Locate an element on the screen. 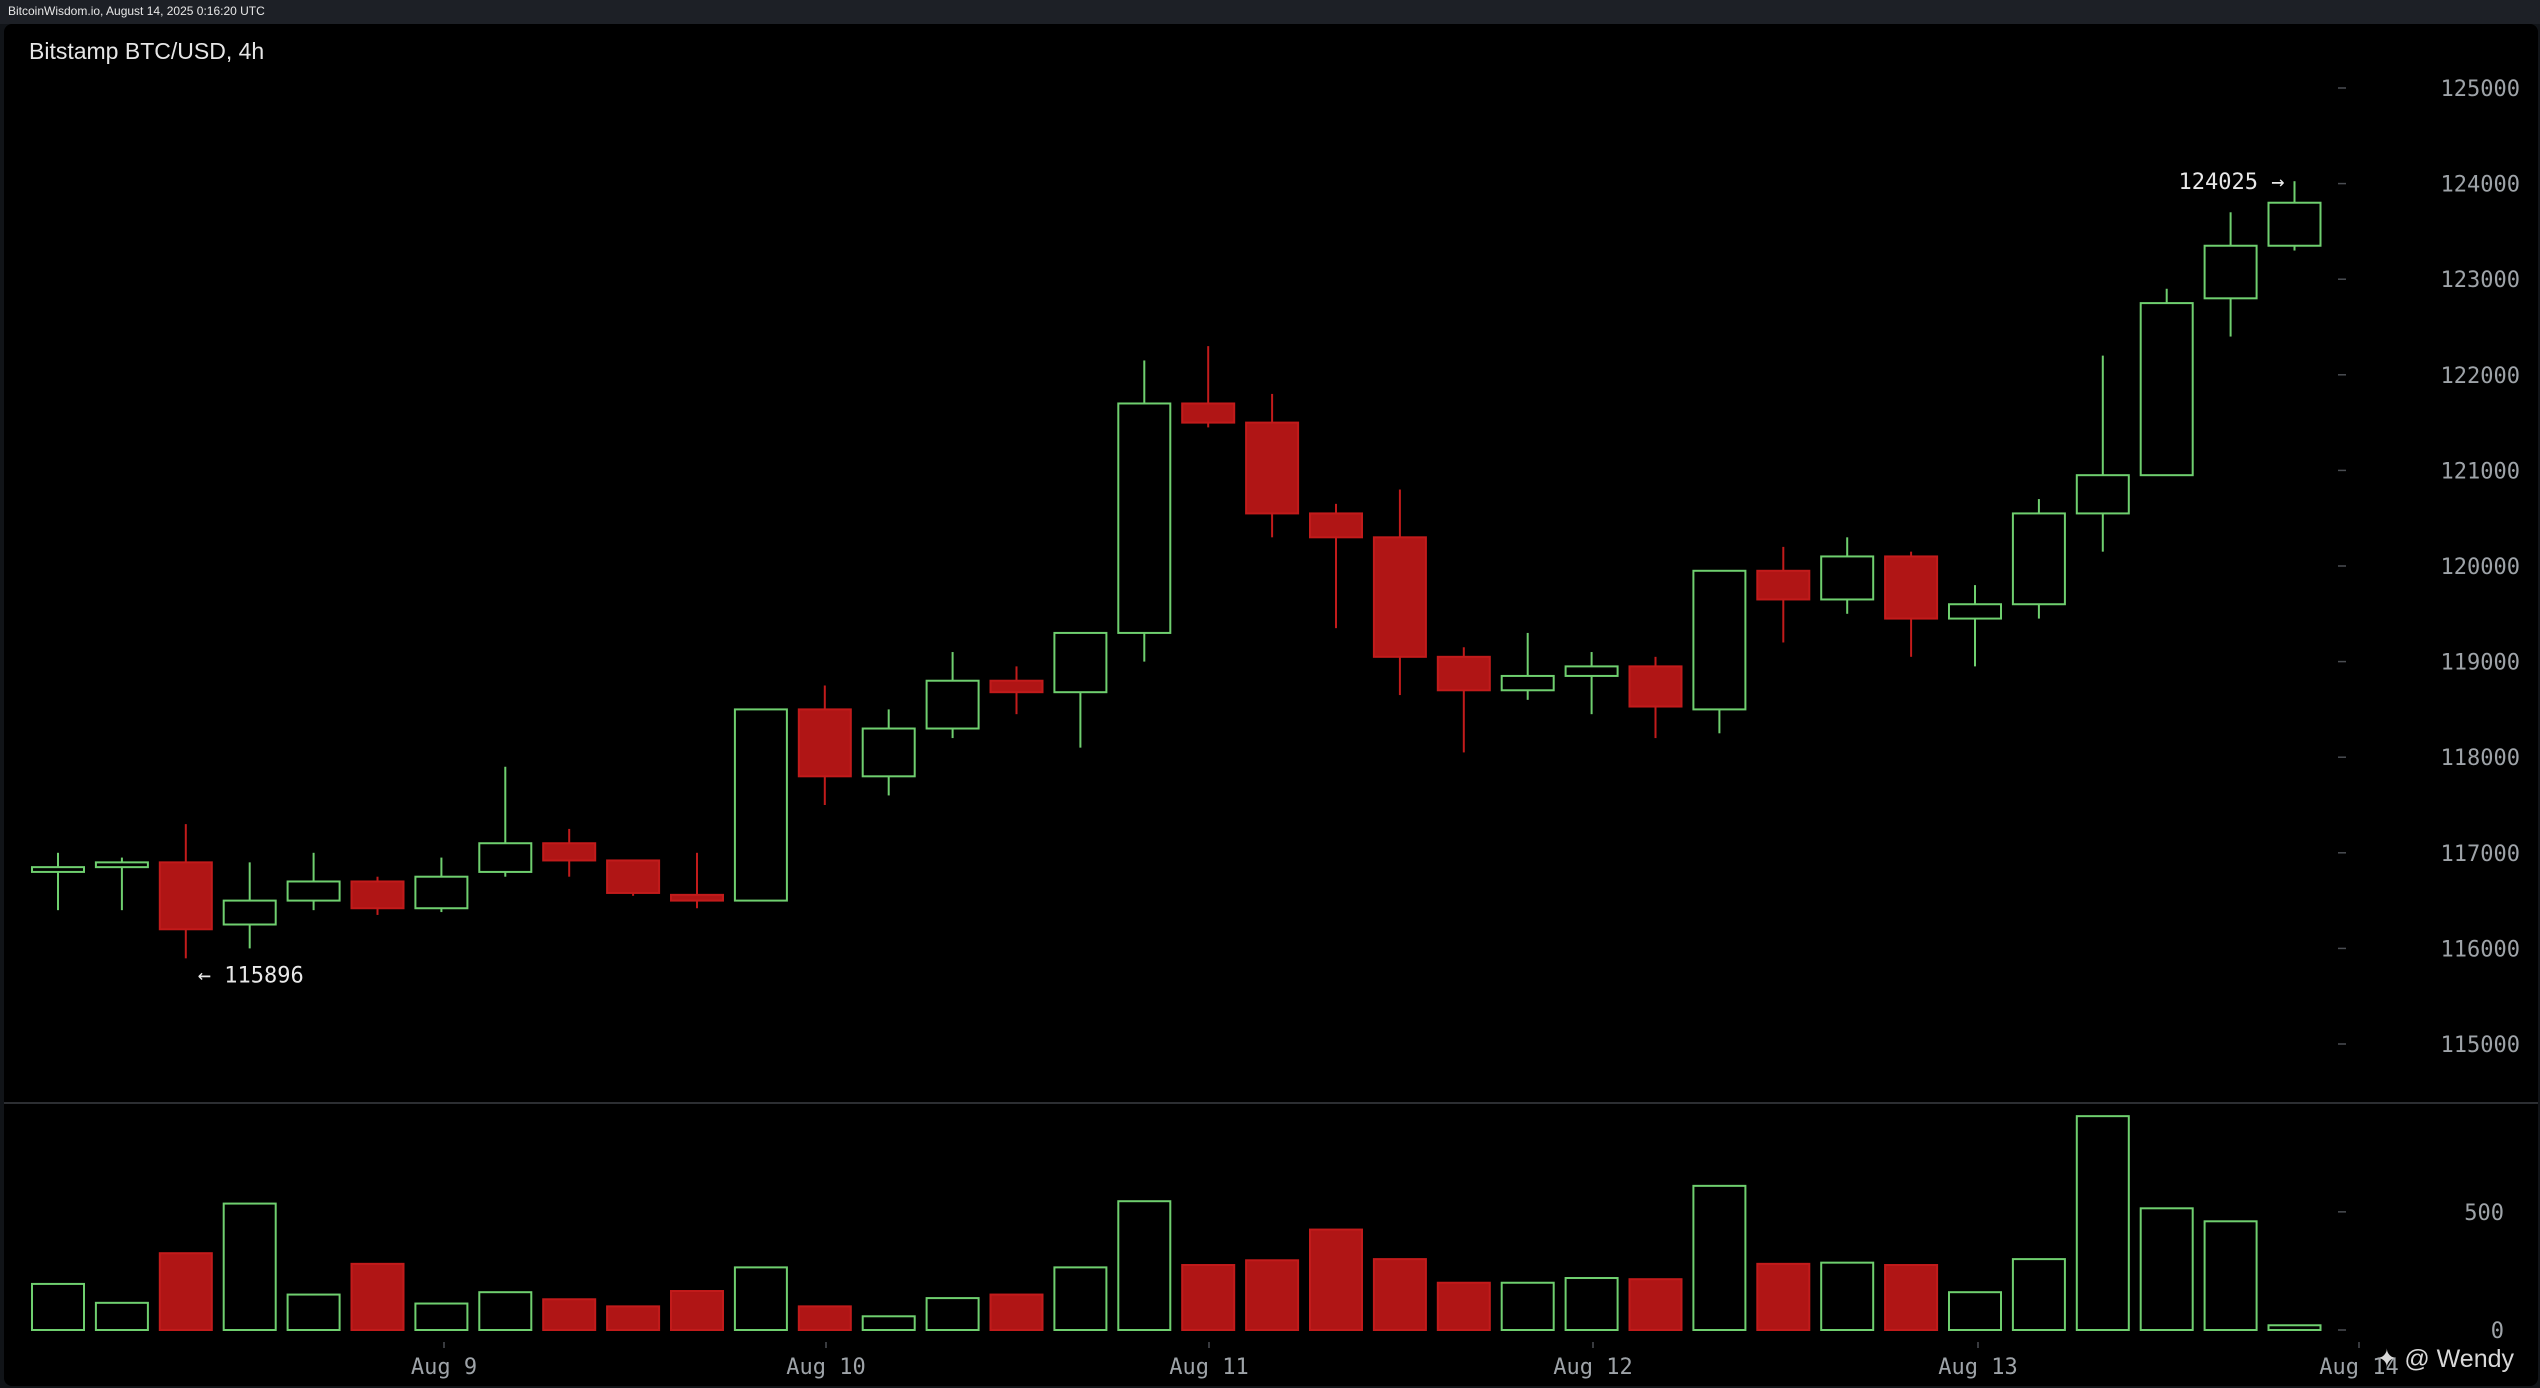  volume-tick-label: 0 is located at coordinates (2497, 1331).